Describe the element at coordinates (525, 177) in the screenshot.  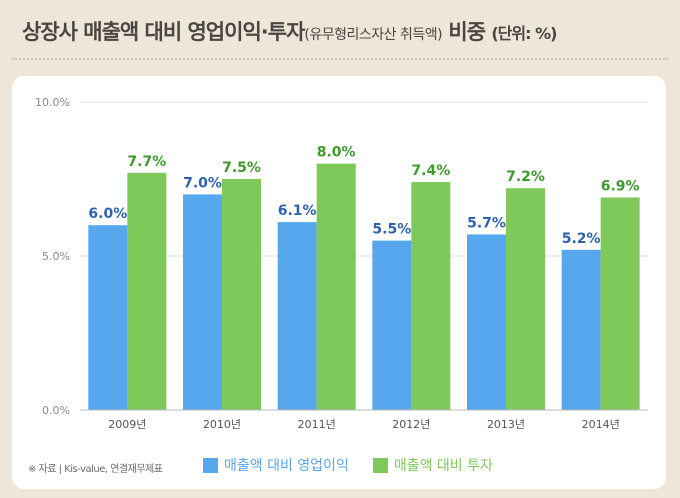
I see `data-label: 7.2%` at that location.